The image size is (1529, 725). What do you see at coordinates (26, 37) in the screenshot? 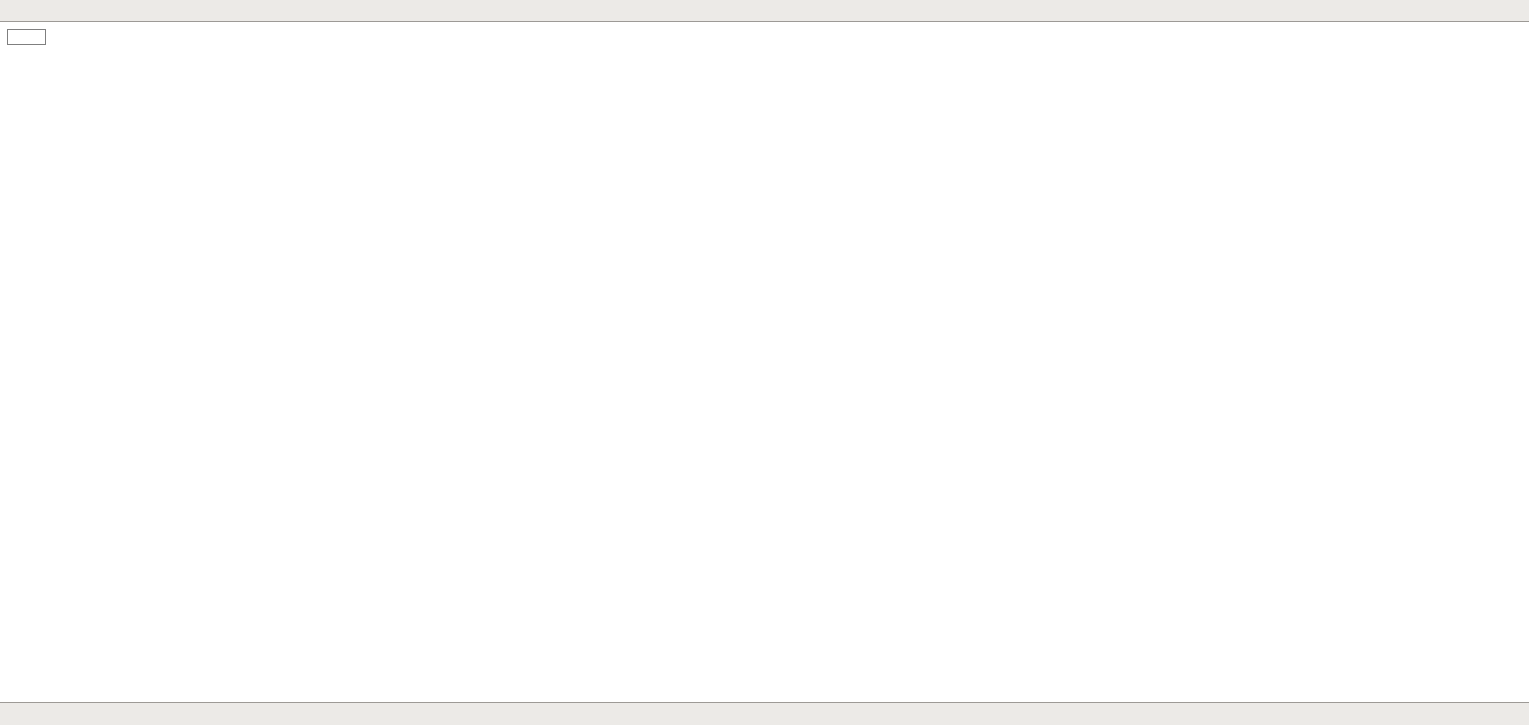
I see `chart-title` at bounding box center [26, 37].